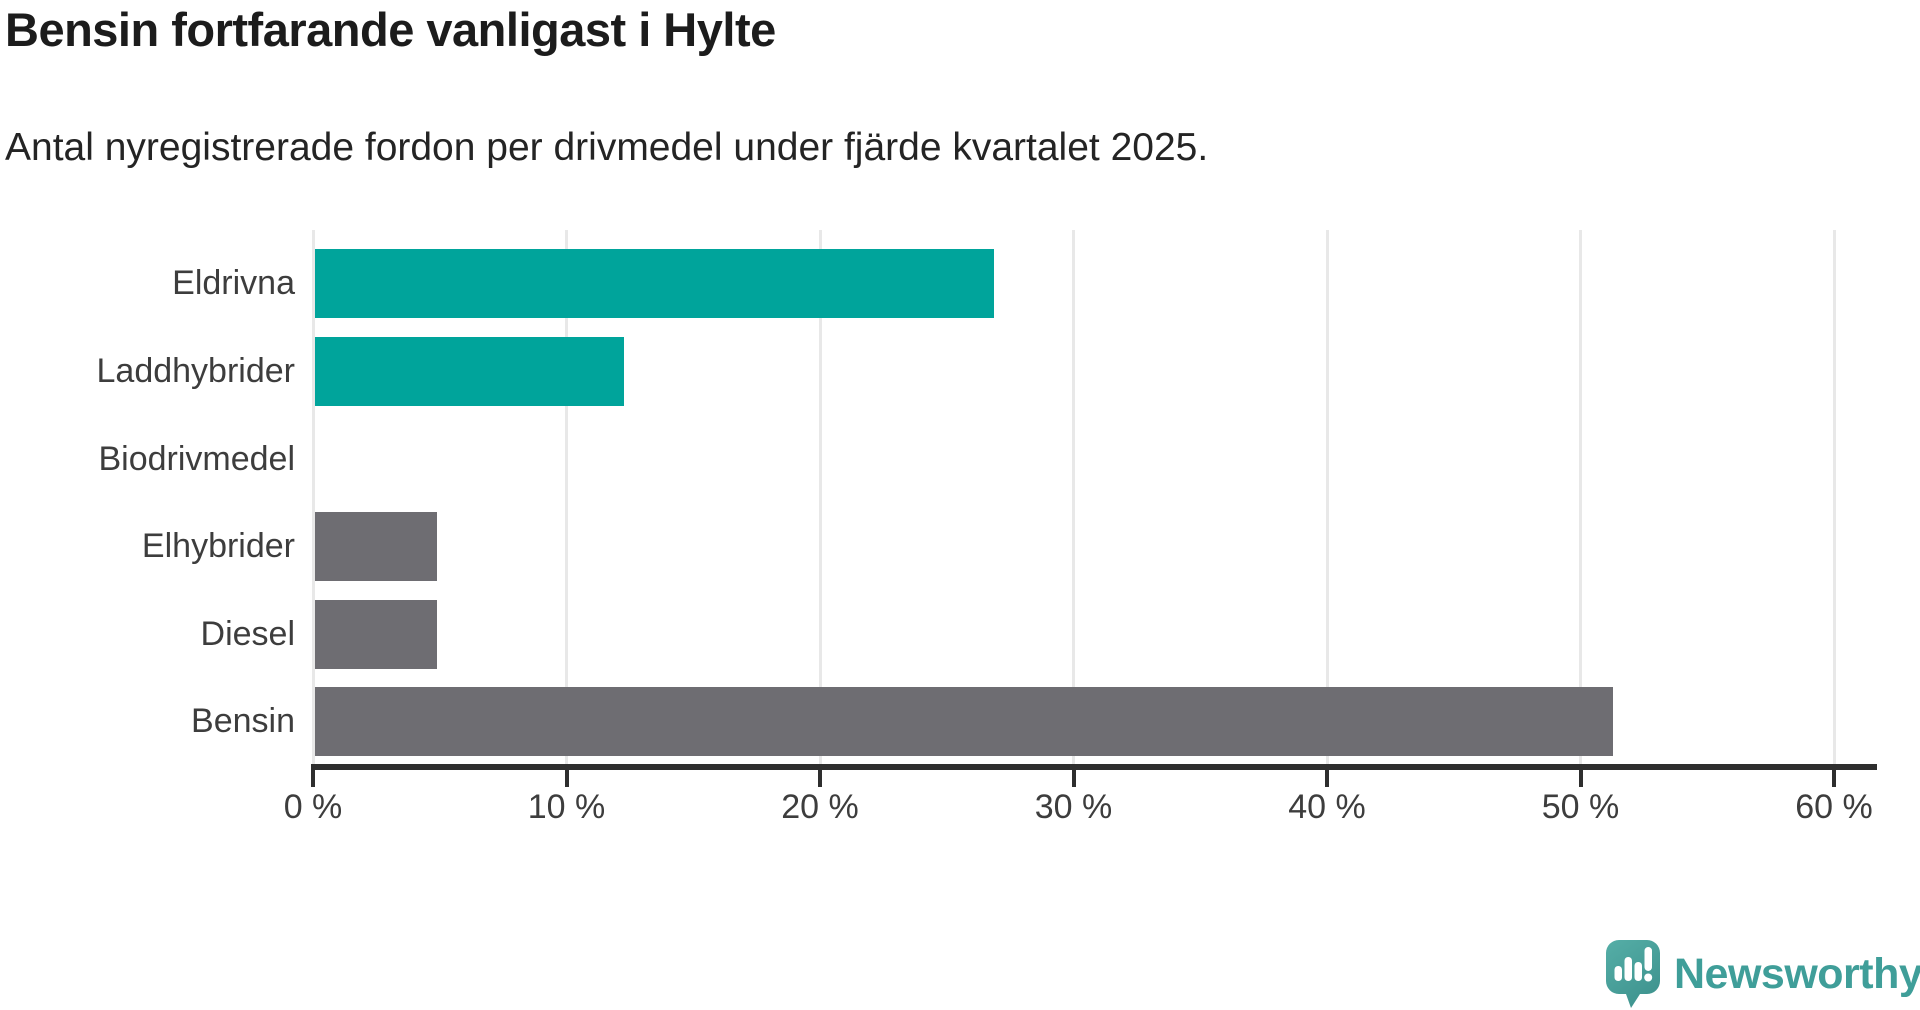 The height and width of the screenshot is (1010, 1920). Describe the element at coordinates (1628, 969) in the screenshot. I see `logo-bar-tall` at that location.